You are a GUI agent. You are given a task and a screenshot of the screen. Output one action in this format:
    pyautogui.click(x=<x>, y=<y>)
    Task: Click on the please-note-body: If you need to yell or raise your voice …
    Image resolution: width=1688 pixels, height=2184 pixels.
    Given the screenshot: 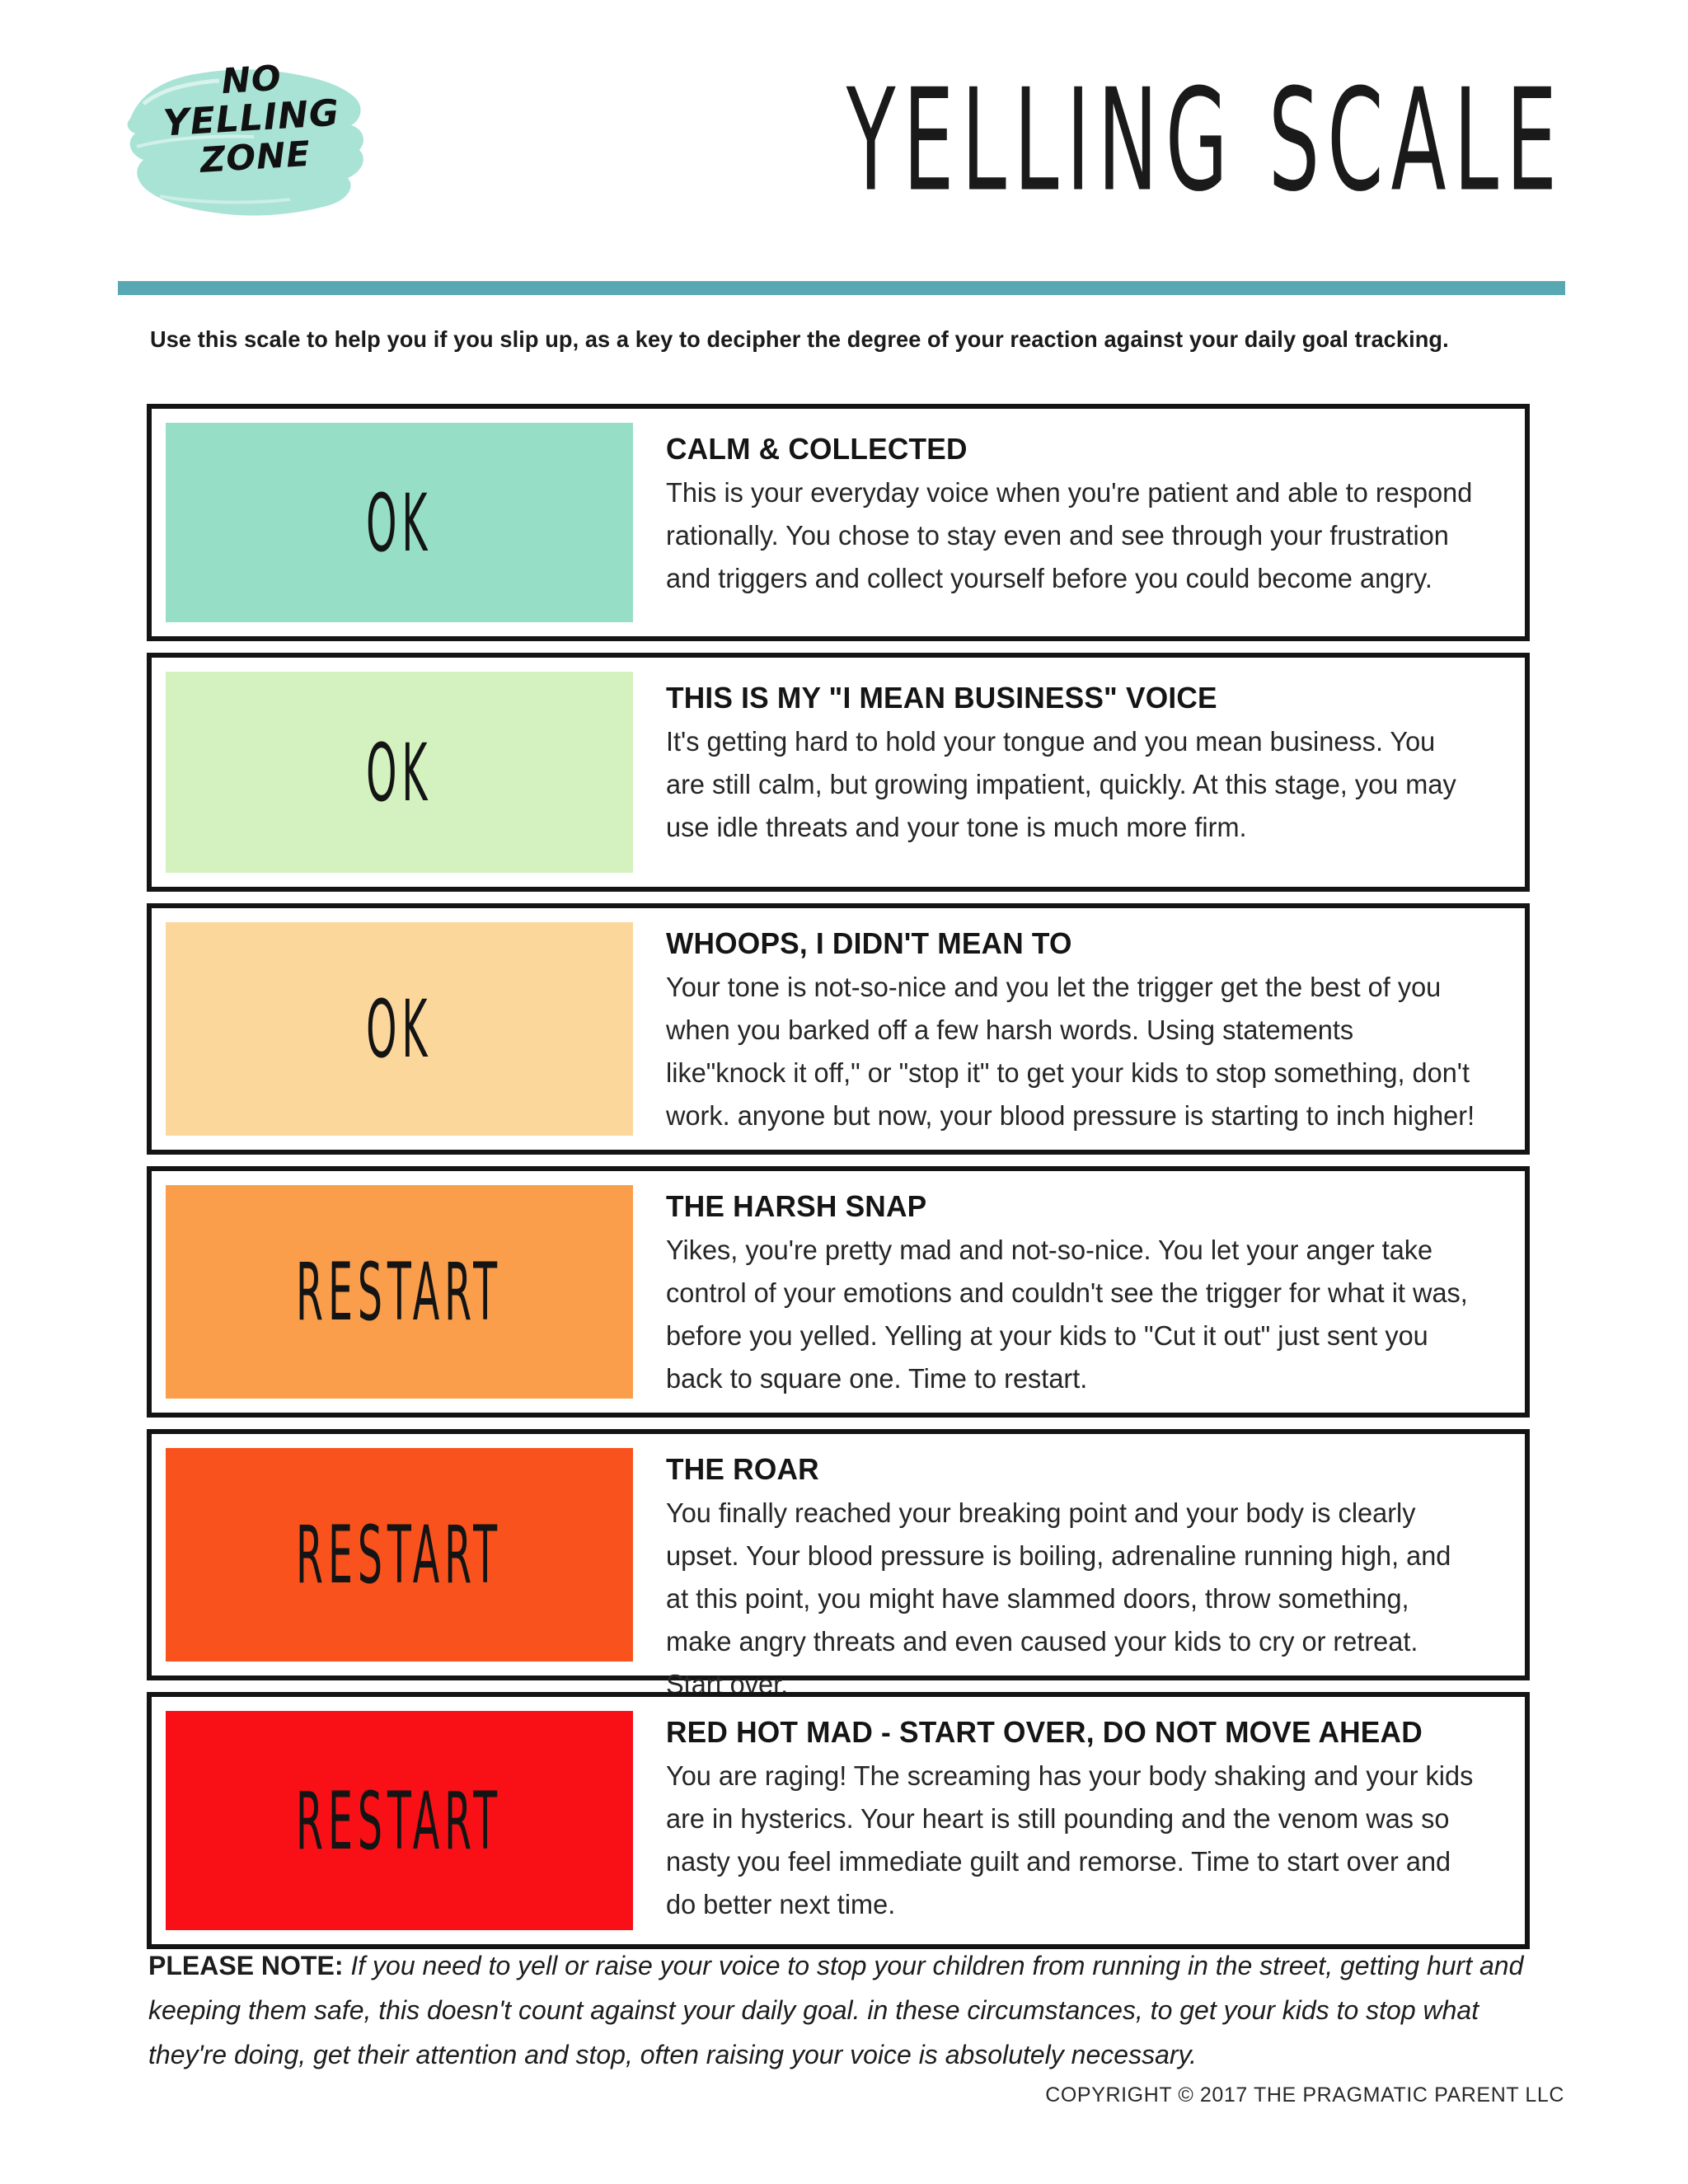 What is the action you would take?
    pyautogui.click(x=836, y=2010)
    